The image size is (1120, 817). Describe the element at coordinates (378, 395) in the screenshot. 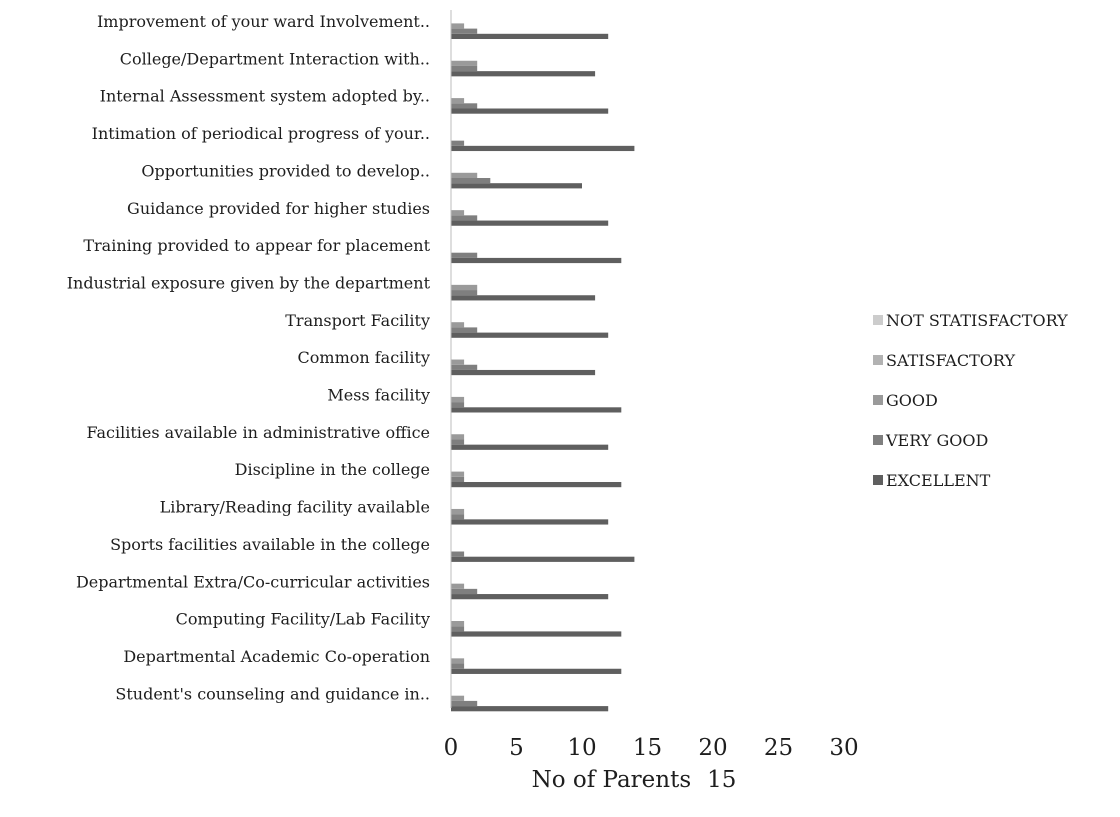

I see `category-label: Mess facility` at that location.